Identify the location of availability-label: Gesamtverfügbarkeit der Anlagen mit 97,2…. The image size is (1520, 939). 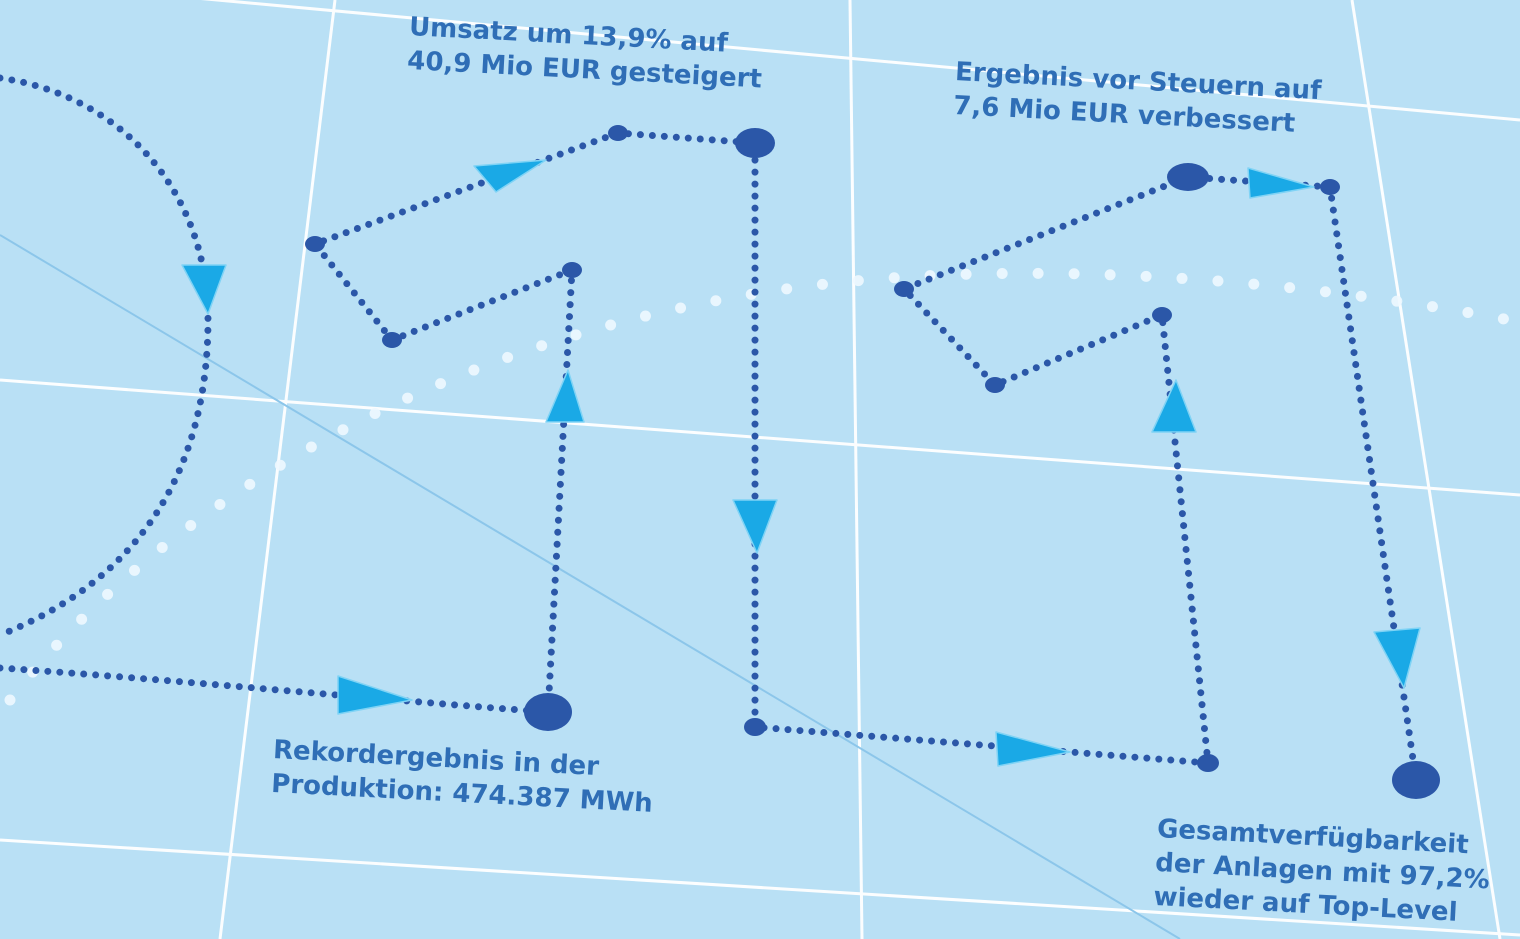
(1323, 871).